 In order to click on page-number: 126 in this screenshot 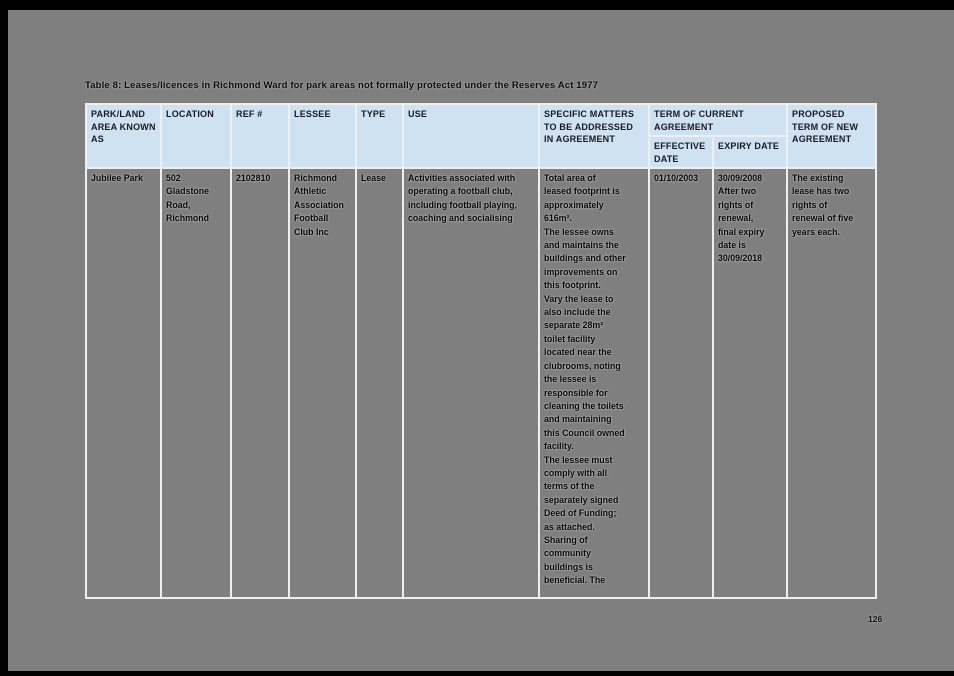, I will do `click(875, 619)`.